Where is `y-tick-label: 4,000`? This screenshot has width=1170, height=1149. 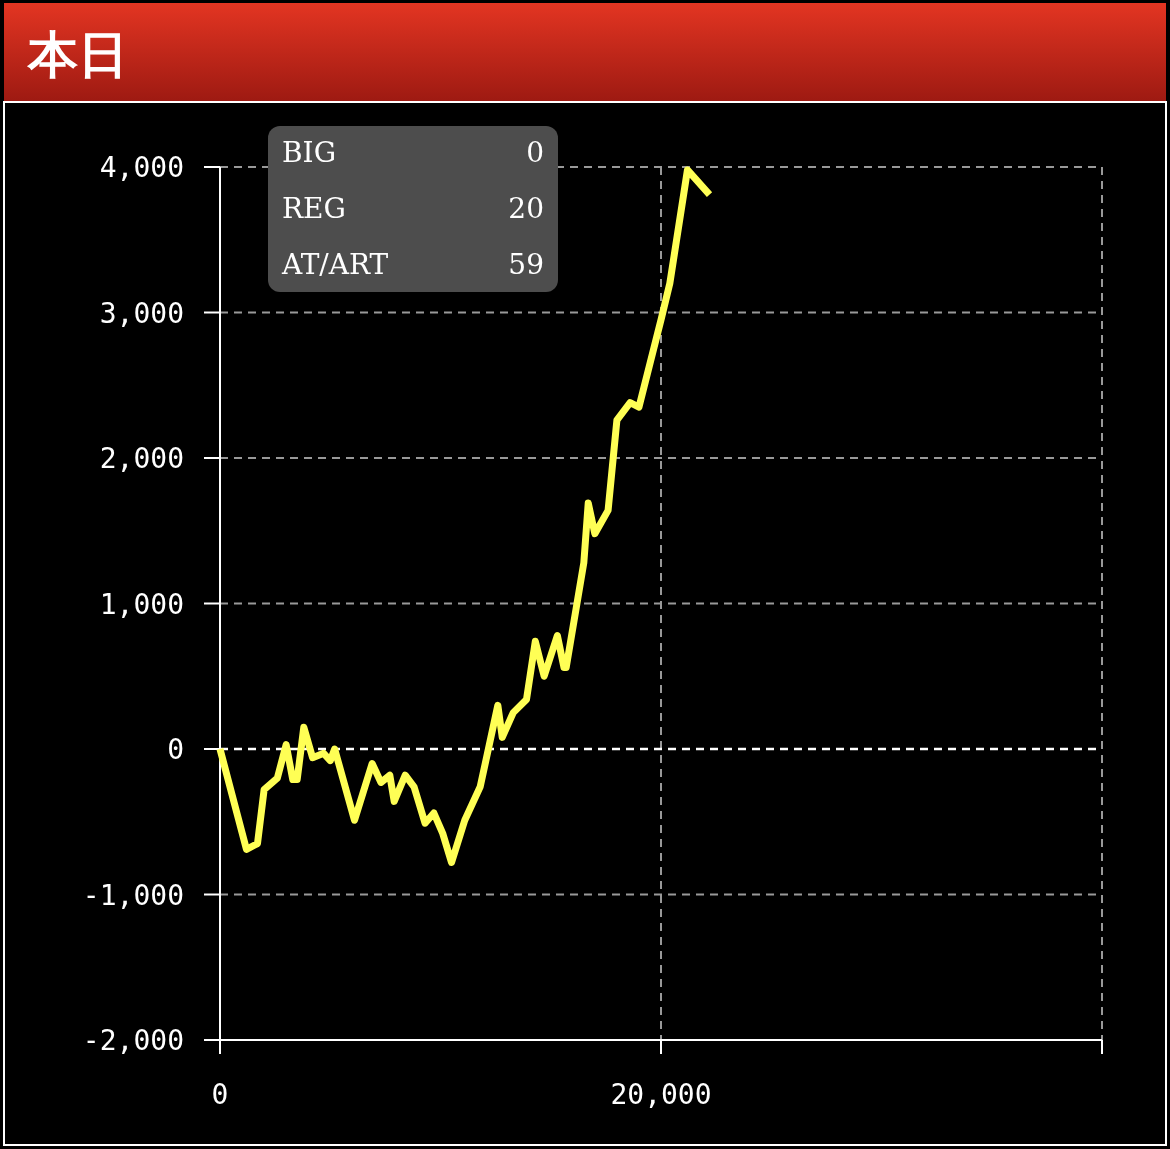
y-tick-label: 4,000 is located at coordinates (141, 167).